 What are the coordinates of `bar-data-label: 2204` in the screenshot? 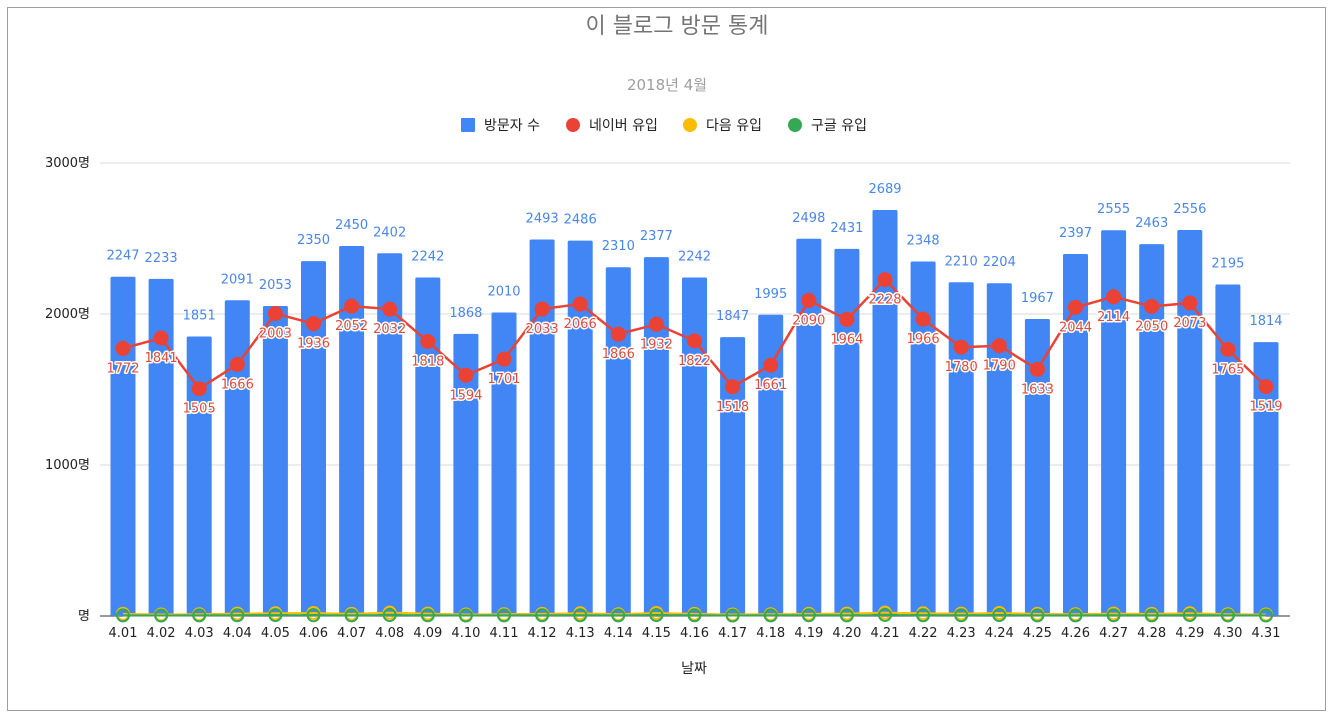 It's located at (999, 262).